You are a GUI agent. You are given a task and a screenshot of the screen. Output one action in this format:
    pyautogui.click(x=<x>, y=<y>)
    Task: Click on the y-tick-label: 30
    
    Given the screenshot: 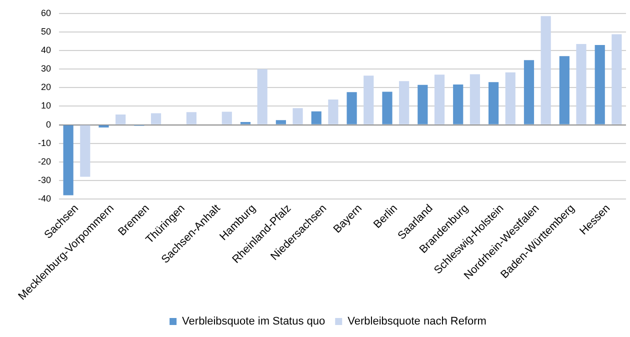 What is the action you would take?
    pyautogui.click(x=46, y=69)
    